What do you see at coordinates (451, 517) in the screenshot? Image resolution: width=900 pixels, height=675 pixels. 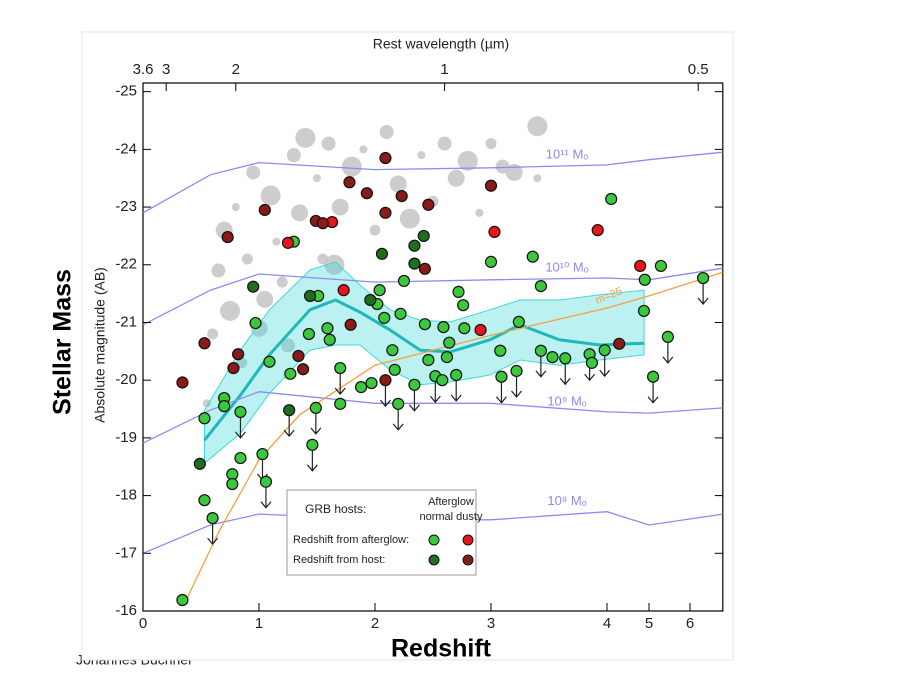 I see `legend-header: normal dusty` at bounding box center [451, 517].